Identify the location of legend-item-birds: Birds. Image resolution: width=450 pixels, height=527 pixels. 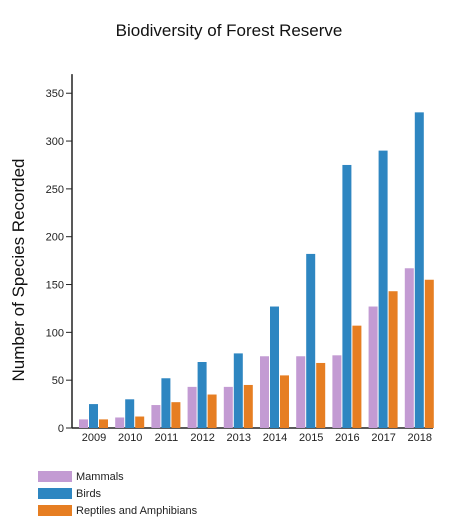
(117, 493).